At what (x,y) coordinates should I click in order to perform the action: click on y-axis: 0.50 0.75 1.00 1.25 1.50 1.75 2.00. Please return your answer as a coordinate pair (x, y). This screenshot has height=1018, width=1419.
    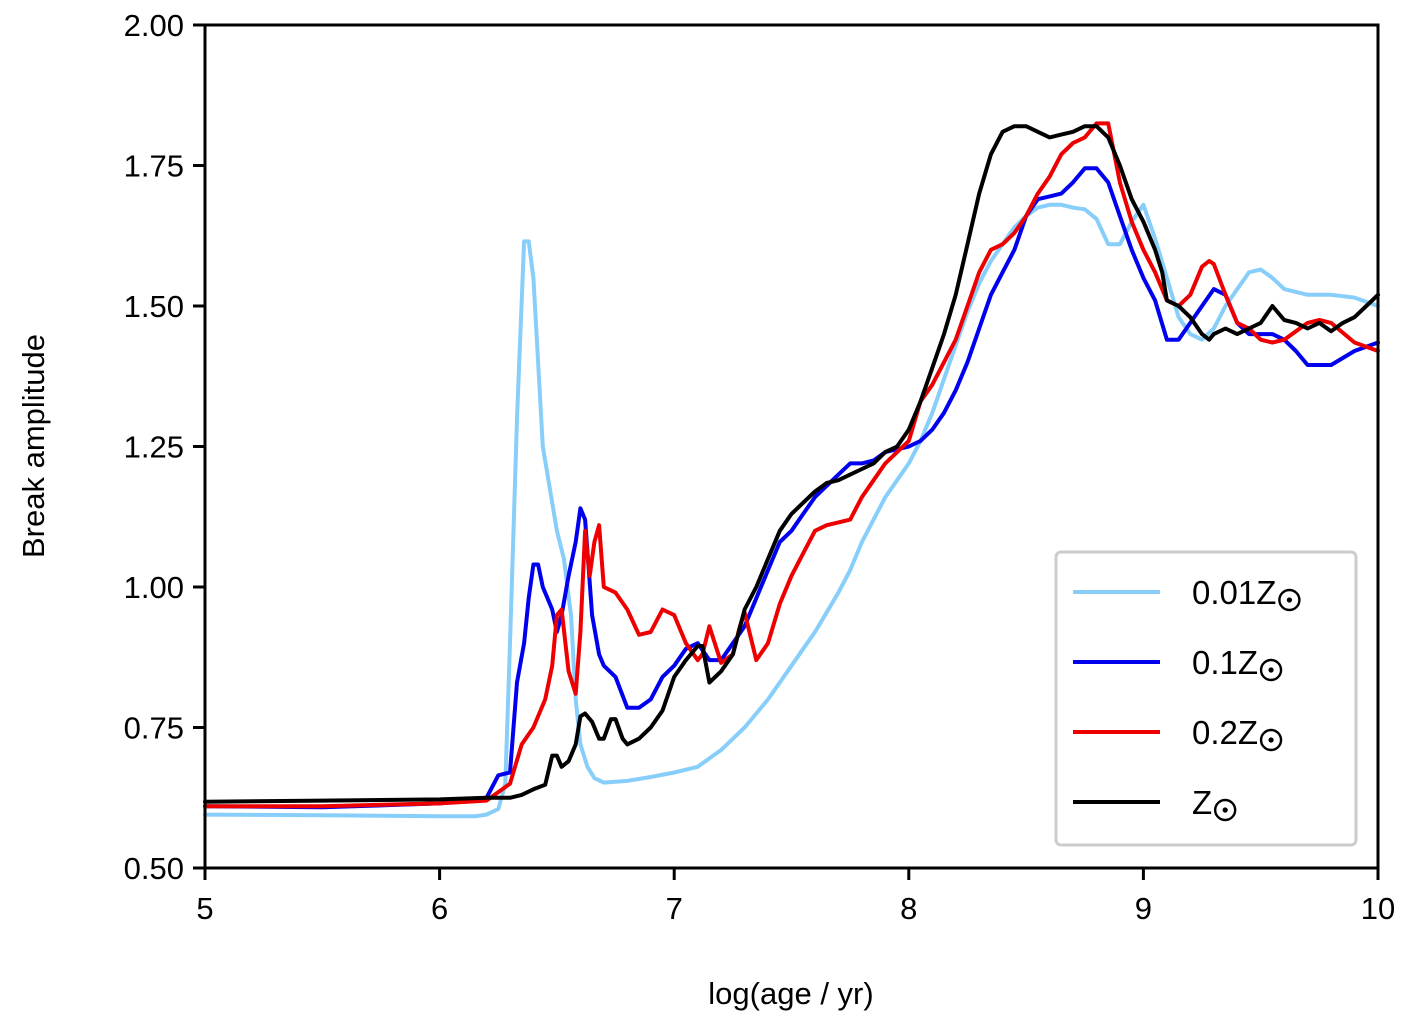
    Looking at the image, I should click on (164, 447).